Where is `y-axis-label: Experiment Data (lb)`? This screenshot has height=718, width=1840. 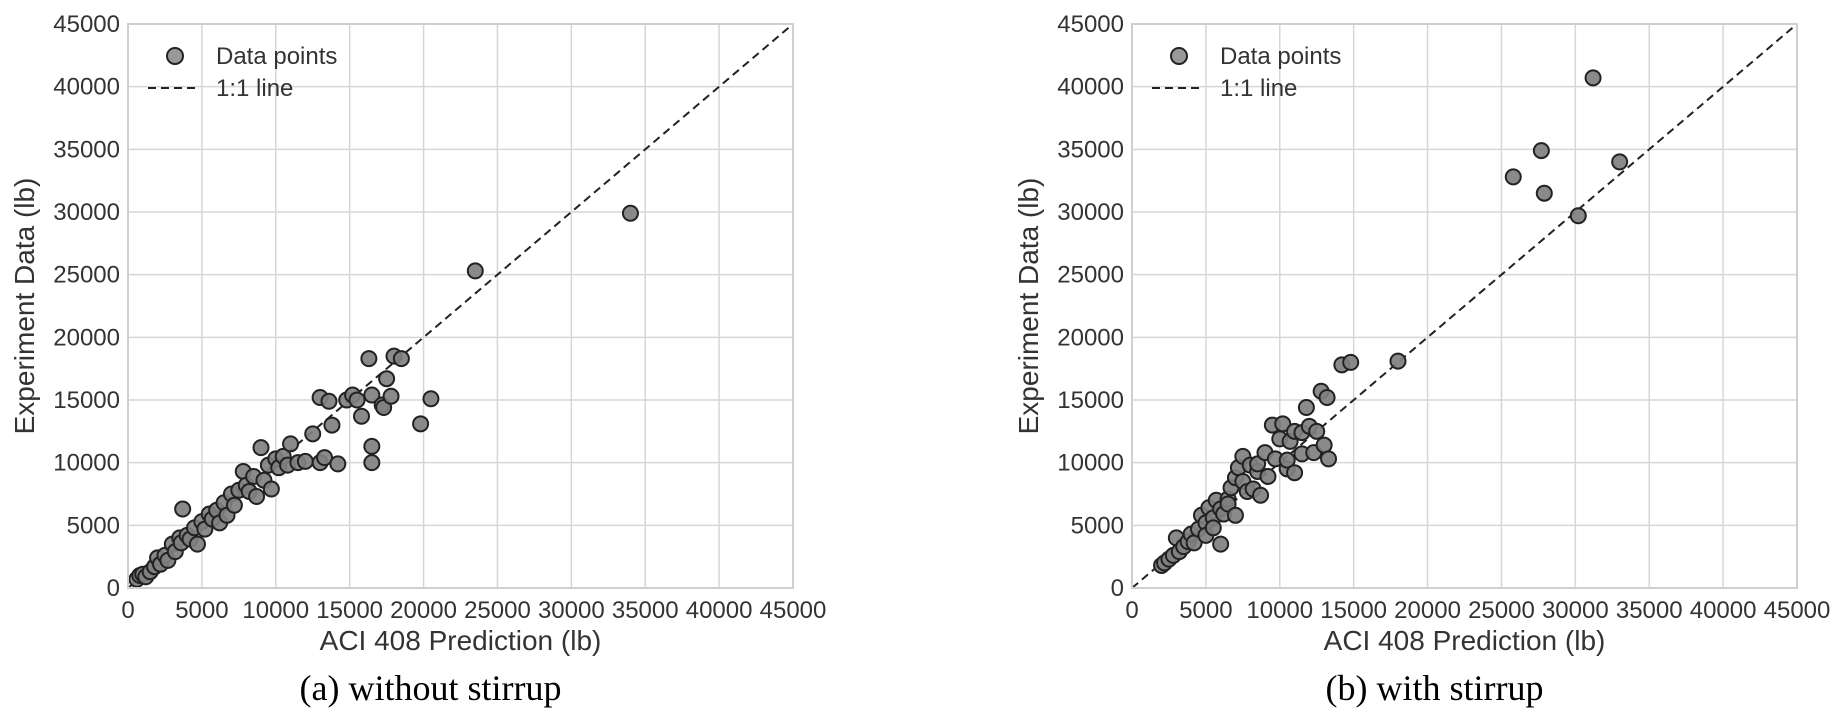
y-axis-label: Experiment Data (lb) is located at coordinates (1028, 306).